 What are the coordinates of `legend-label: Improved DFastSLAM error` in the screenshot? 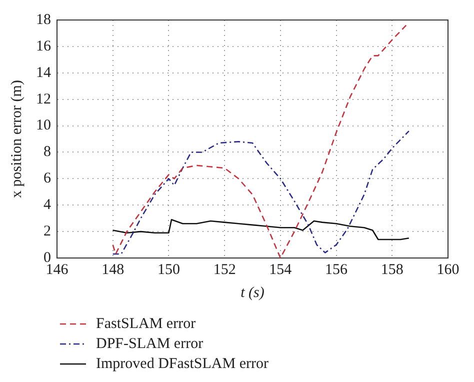 It's located at (182, 364).